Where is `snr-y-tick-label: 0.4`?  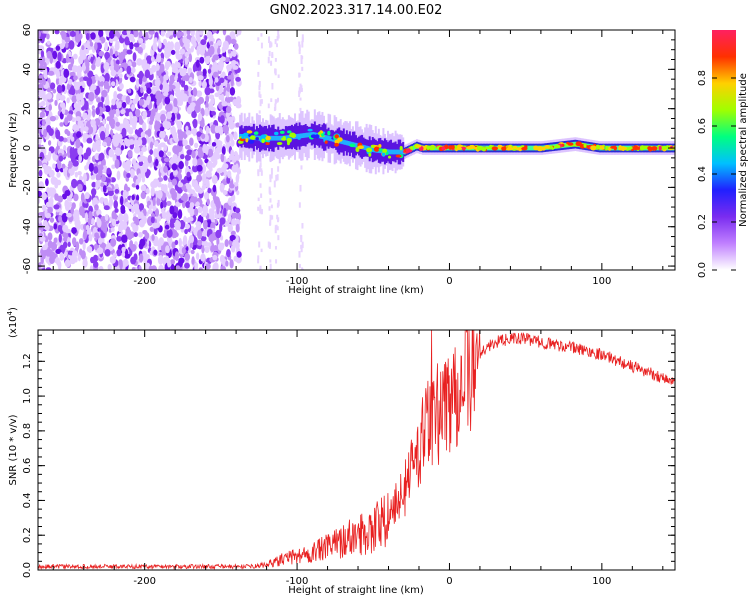
snr-y-tick-label: 0.4 is located at coordinates (27, 500).